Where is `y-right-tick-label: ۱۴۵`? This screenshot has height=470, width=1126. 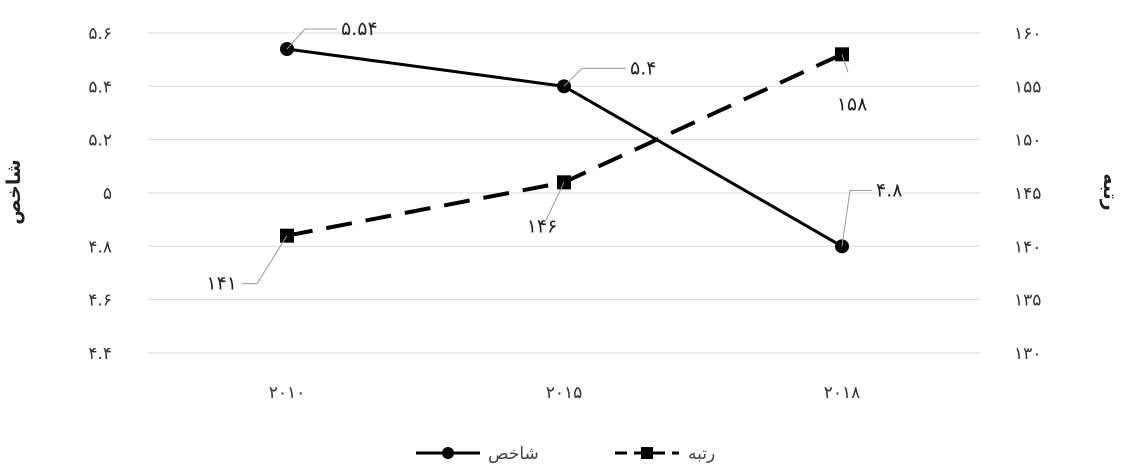
y-right-tick-label: ۱۴۵ is located at coordinates (1027, 194).